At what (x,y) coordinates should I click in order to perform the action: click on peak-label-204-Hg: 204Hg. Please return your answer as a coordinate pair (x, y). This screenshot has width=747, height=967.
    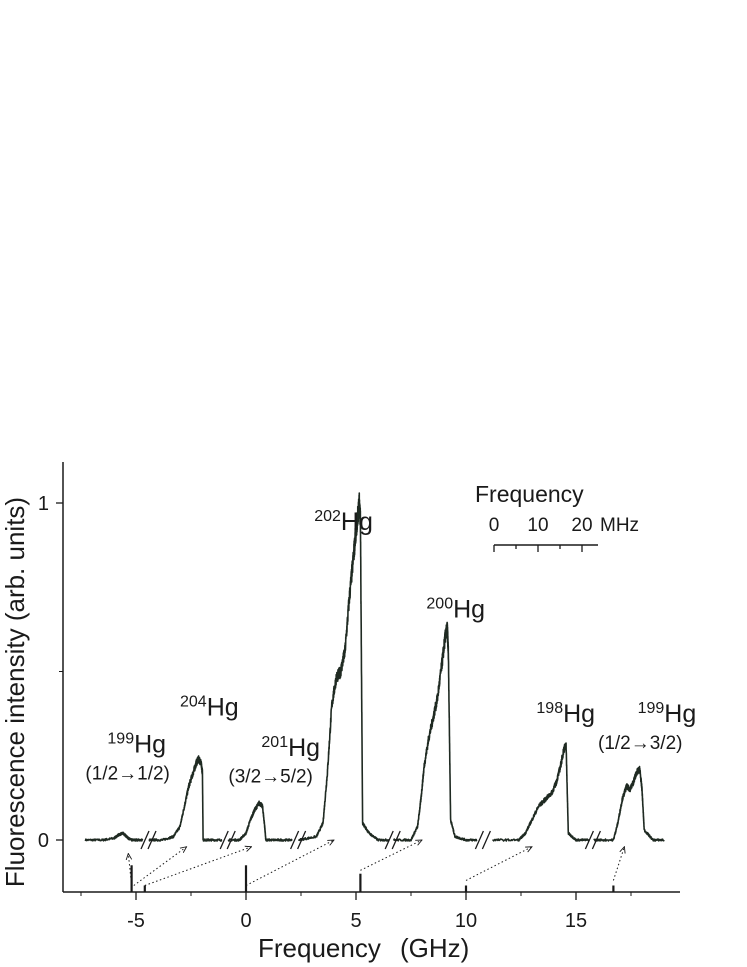
    Looking at the image, I should click on (209, 707).